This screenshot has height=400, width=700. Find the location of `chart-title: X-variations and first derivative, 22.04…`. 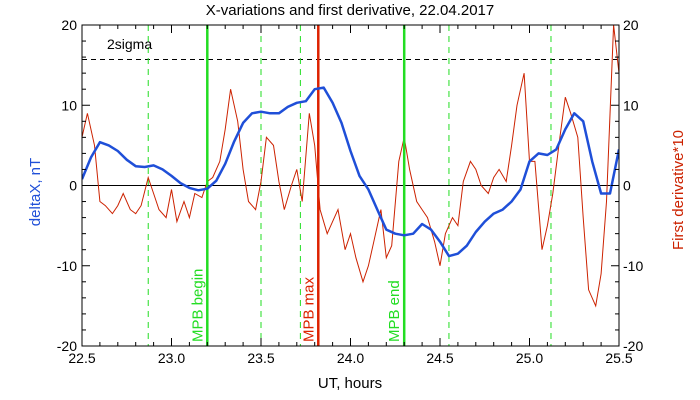

chart-title: X-variations and first derivative, 22.04… is located at coordinates (350, 10).